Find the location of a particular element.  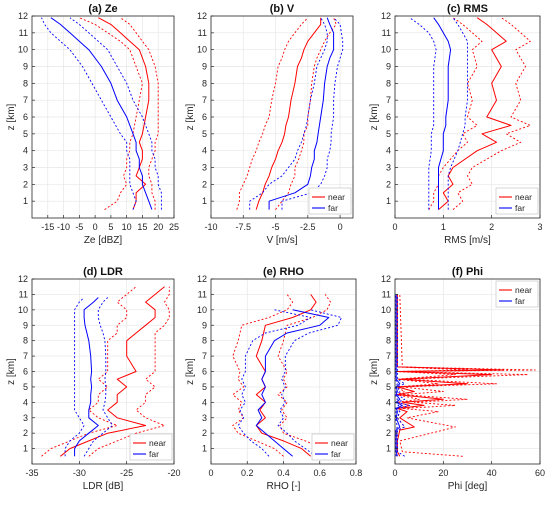

x-tick-label: 40 is located at coordinates (492, 473).